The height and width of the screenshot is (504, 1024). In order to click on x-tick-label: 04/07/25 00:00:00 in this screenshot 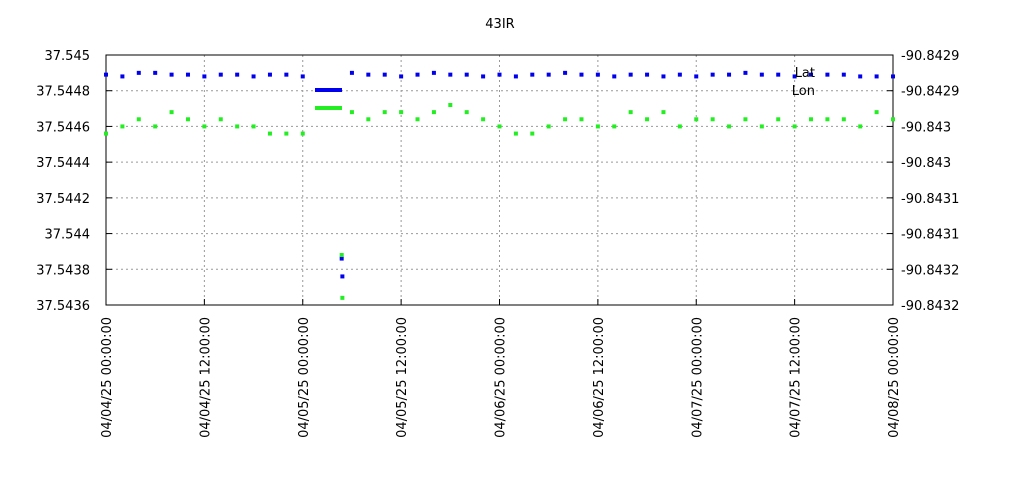, I will do `click(697, 377)`.